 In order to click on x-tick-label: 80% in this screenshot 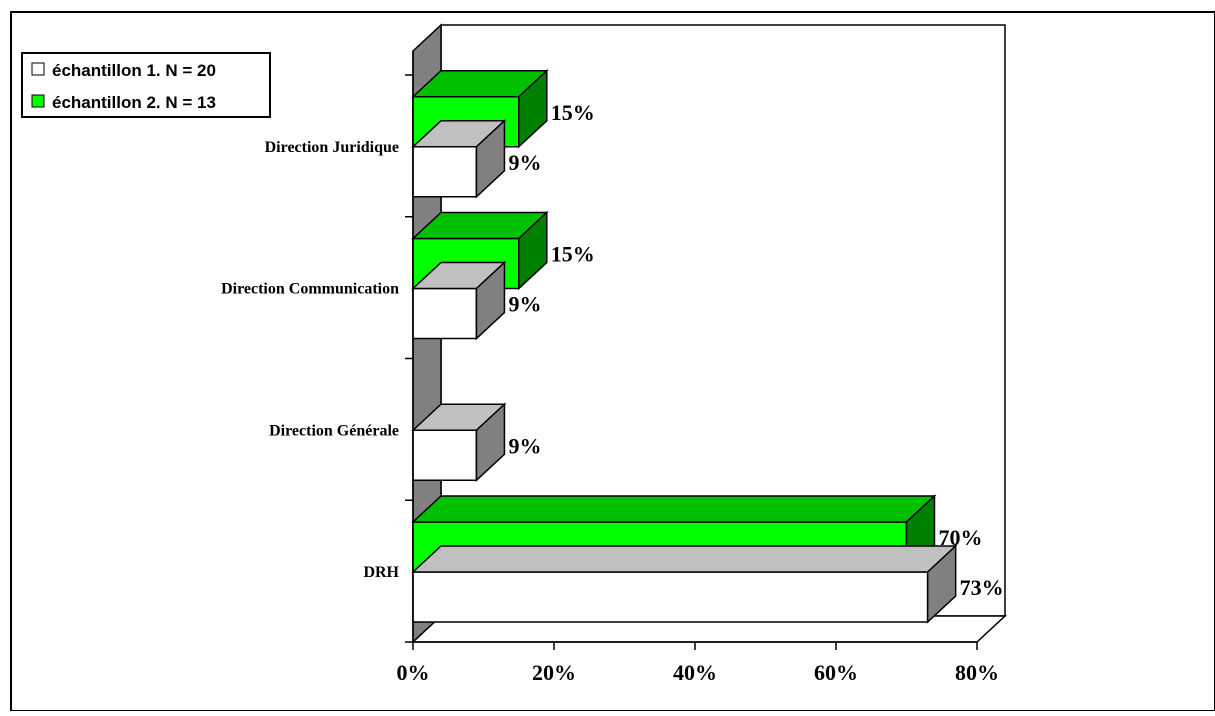, I will do `click(977, 672)`.